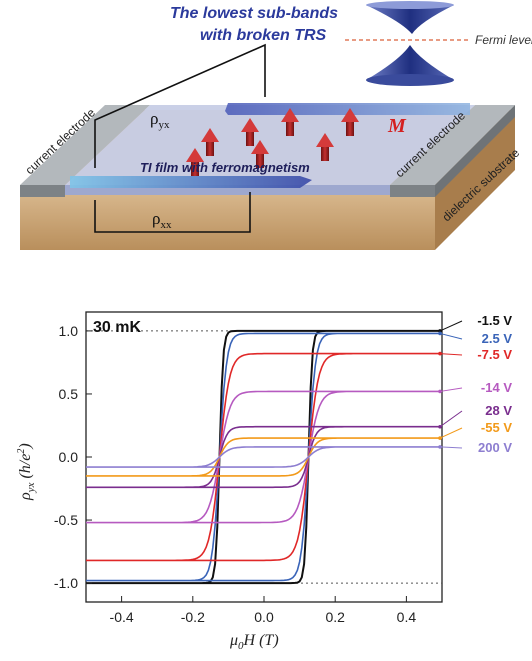 This screenshot has width=532, height=661. What do you see at coordinates (66, 583) in the screenshot?
I see `y-tick-label: -1.0` at bounding box center [66, 583].